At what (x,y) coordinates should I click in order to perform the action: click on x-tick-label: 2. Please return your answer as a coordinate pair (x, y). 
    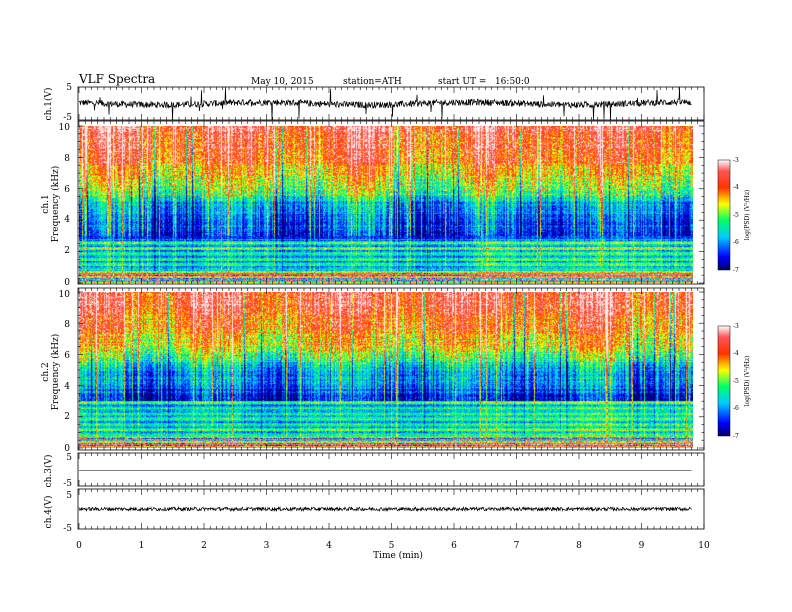
    Looking at the image, I should click on (204, 546).